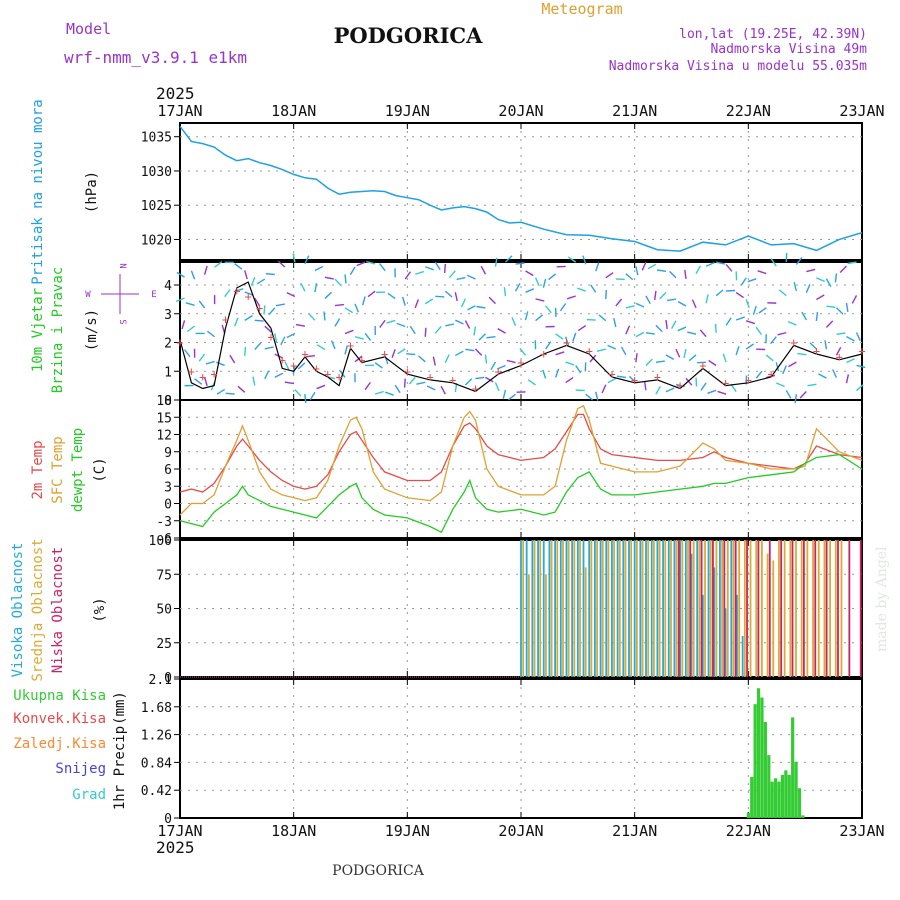  I want to click on y-tick-label: 1035, so click(156, 138).